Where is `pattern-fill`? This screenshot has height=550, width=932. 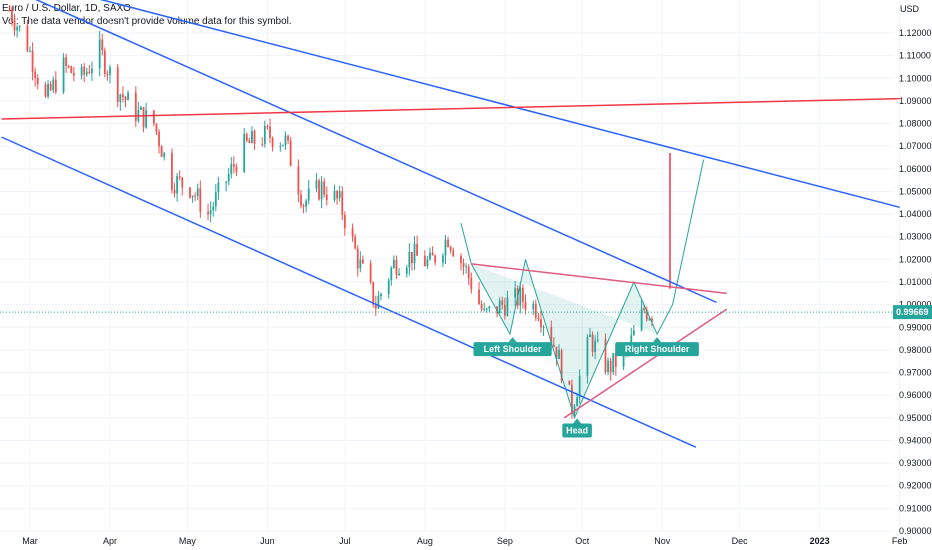
pattern-fill is located at coordinates (564, 338).